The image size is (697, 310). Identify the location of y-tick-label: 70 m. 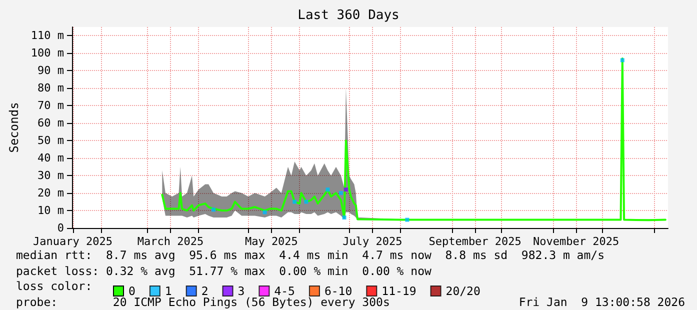
(51, 105).